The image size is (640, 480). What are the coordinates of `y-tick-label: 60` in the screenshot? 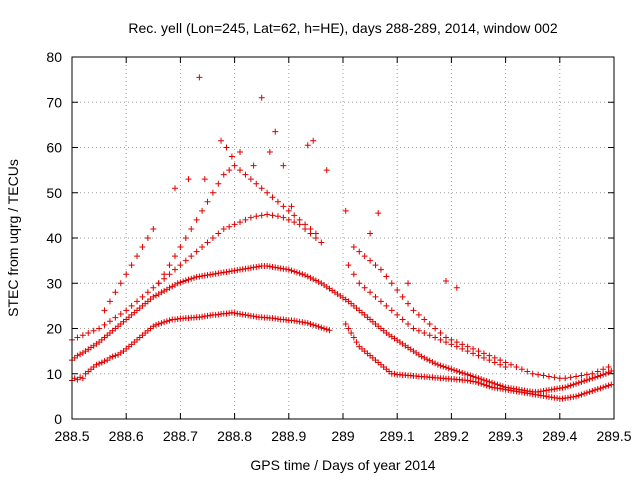 It's located at (54, 148).